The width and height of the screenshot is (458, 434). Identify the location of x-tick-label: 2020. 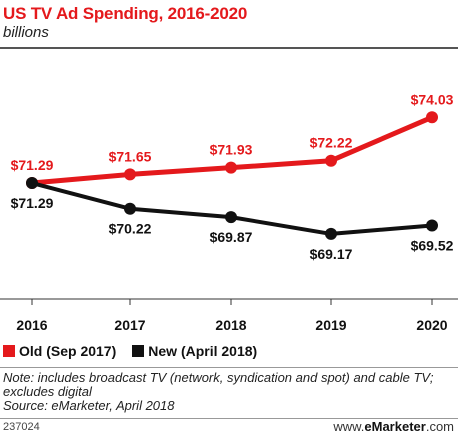
(431, 325).